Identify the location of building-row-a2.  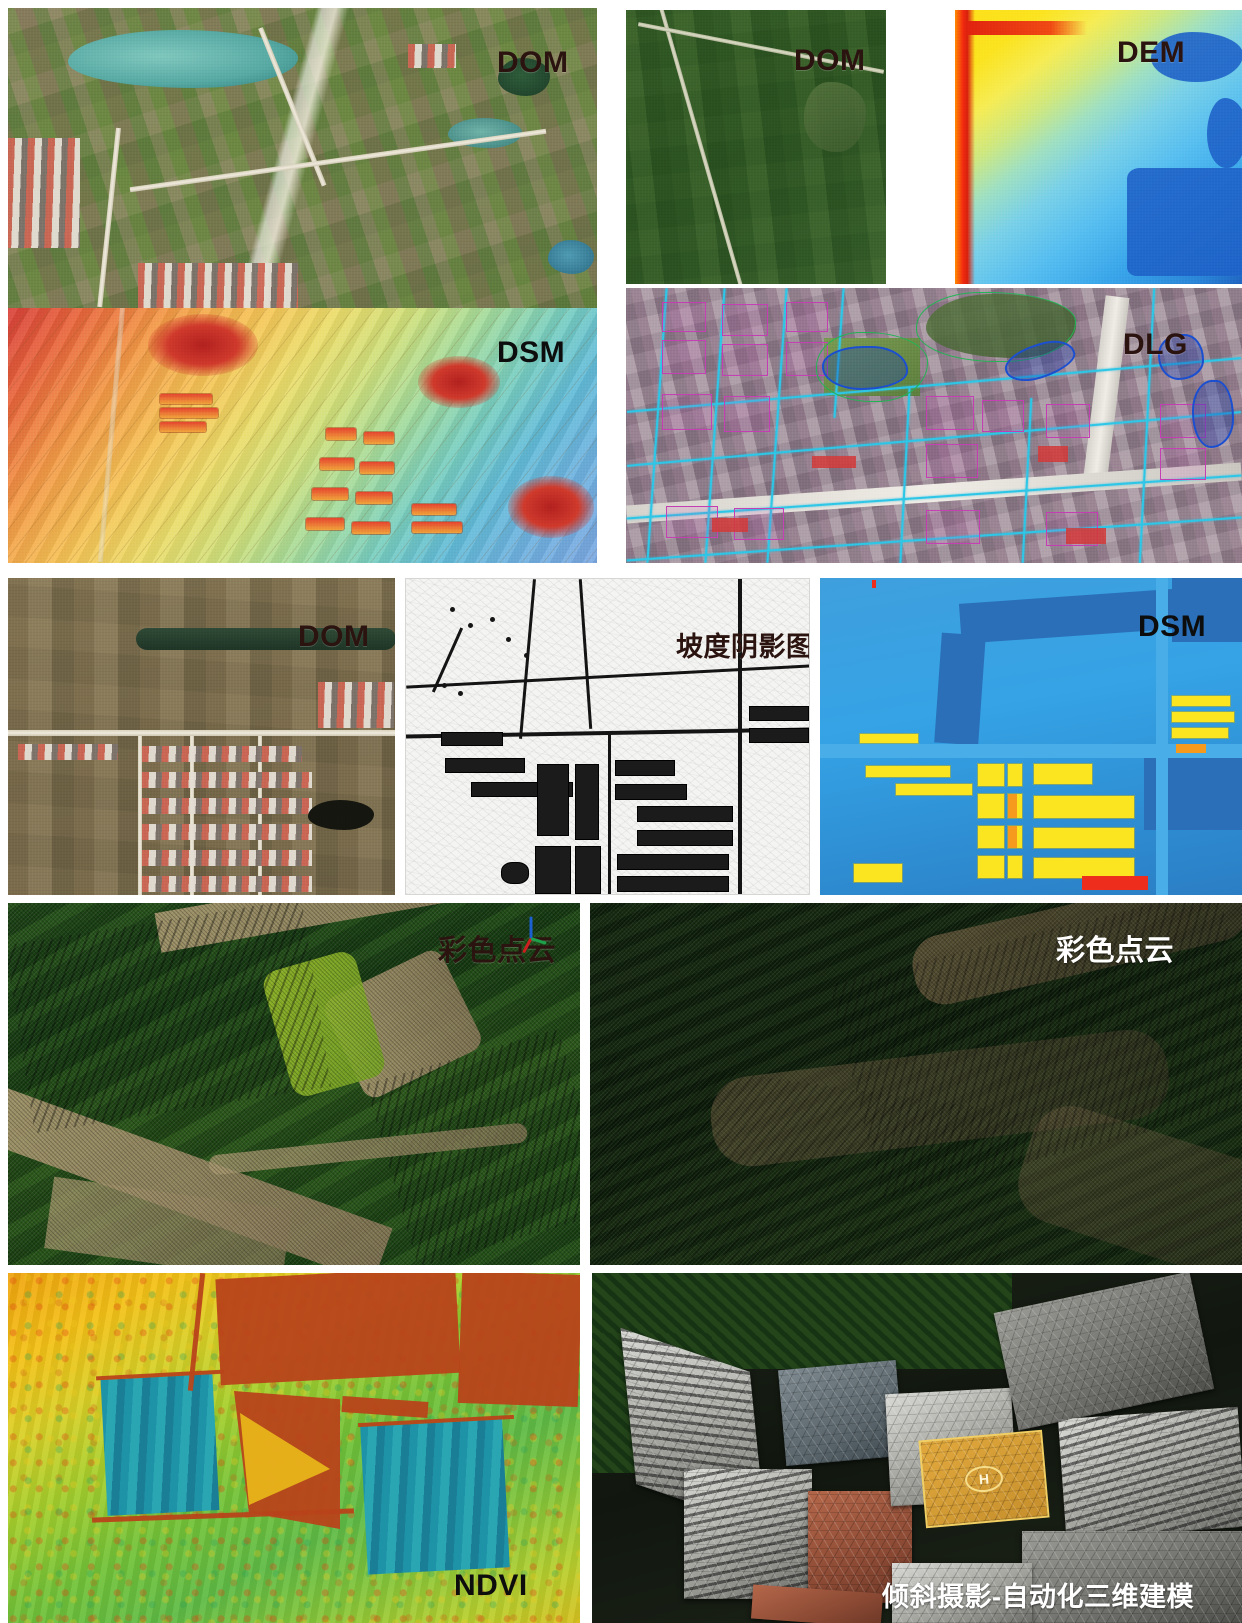
(379, 438).